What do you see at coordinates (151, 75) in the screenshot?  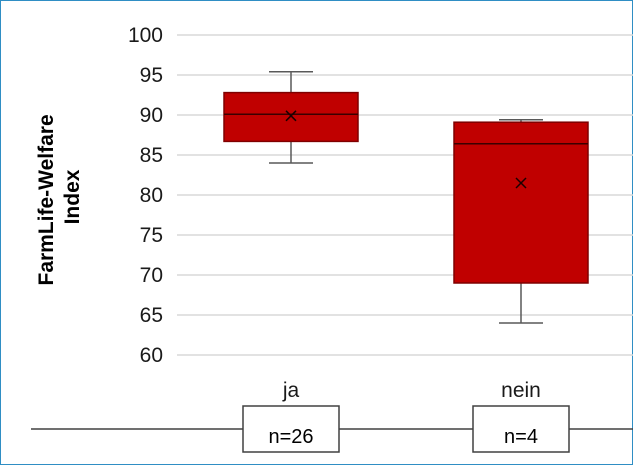 I see `y-tick-label: 95` at bounding box center [151, 75].